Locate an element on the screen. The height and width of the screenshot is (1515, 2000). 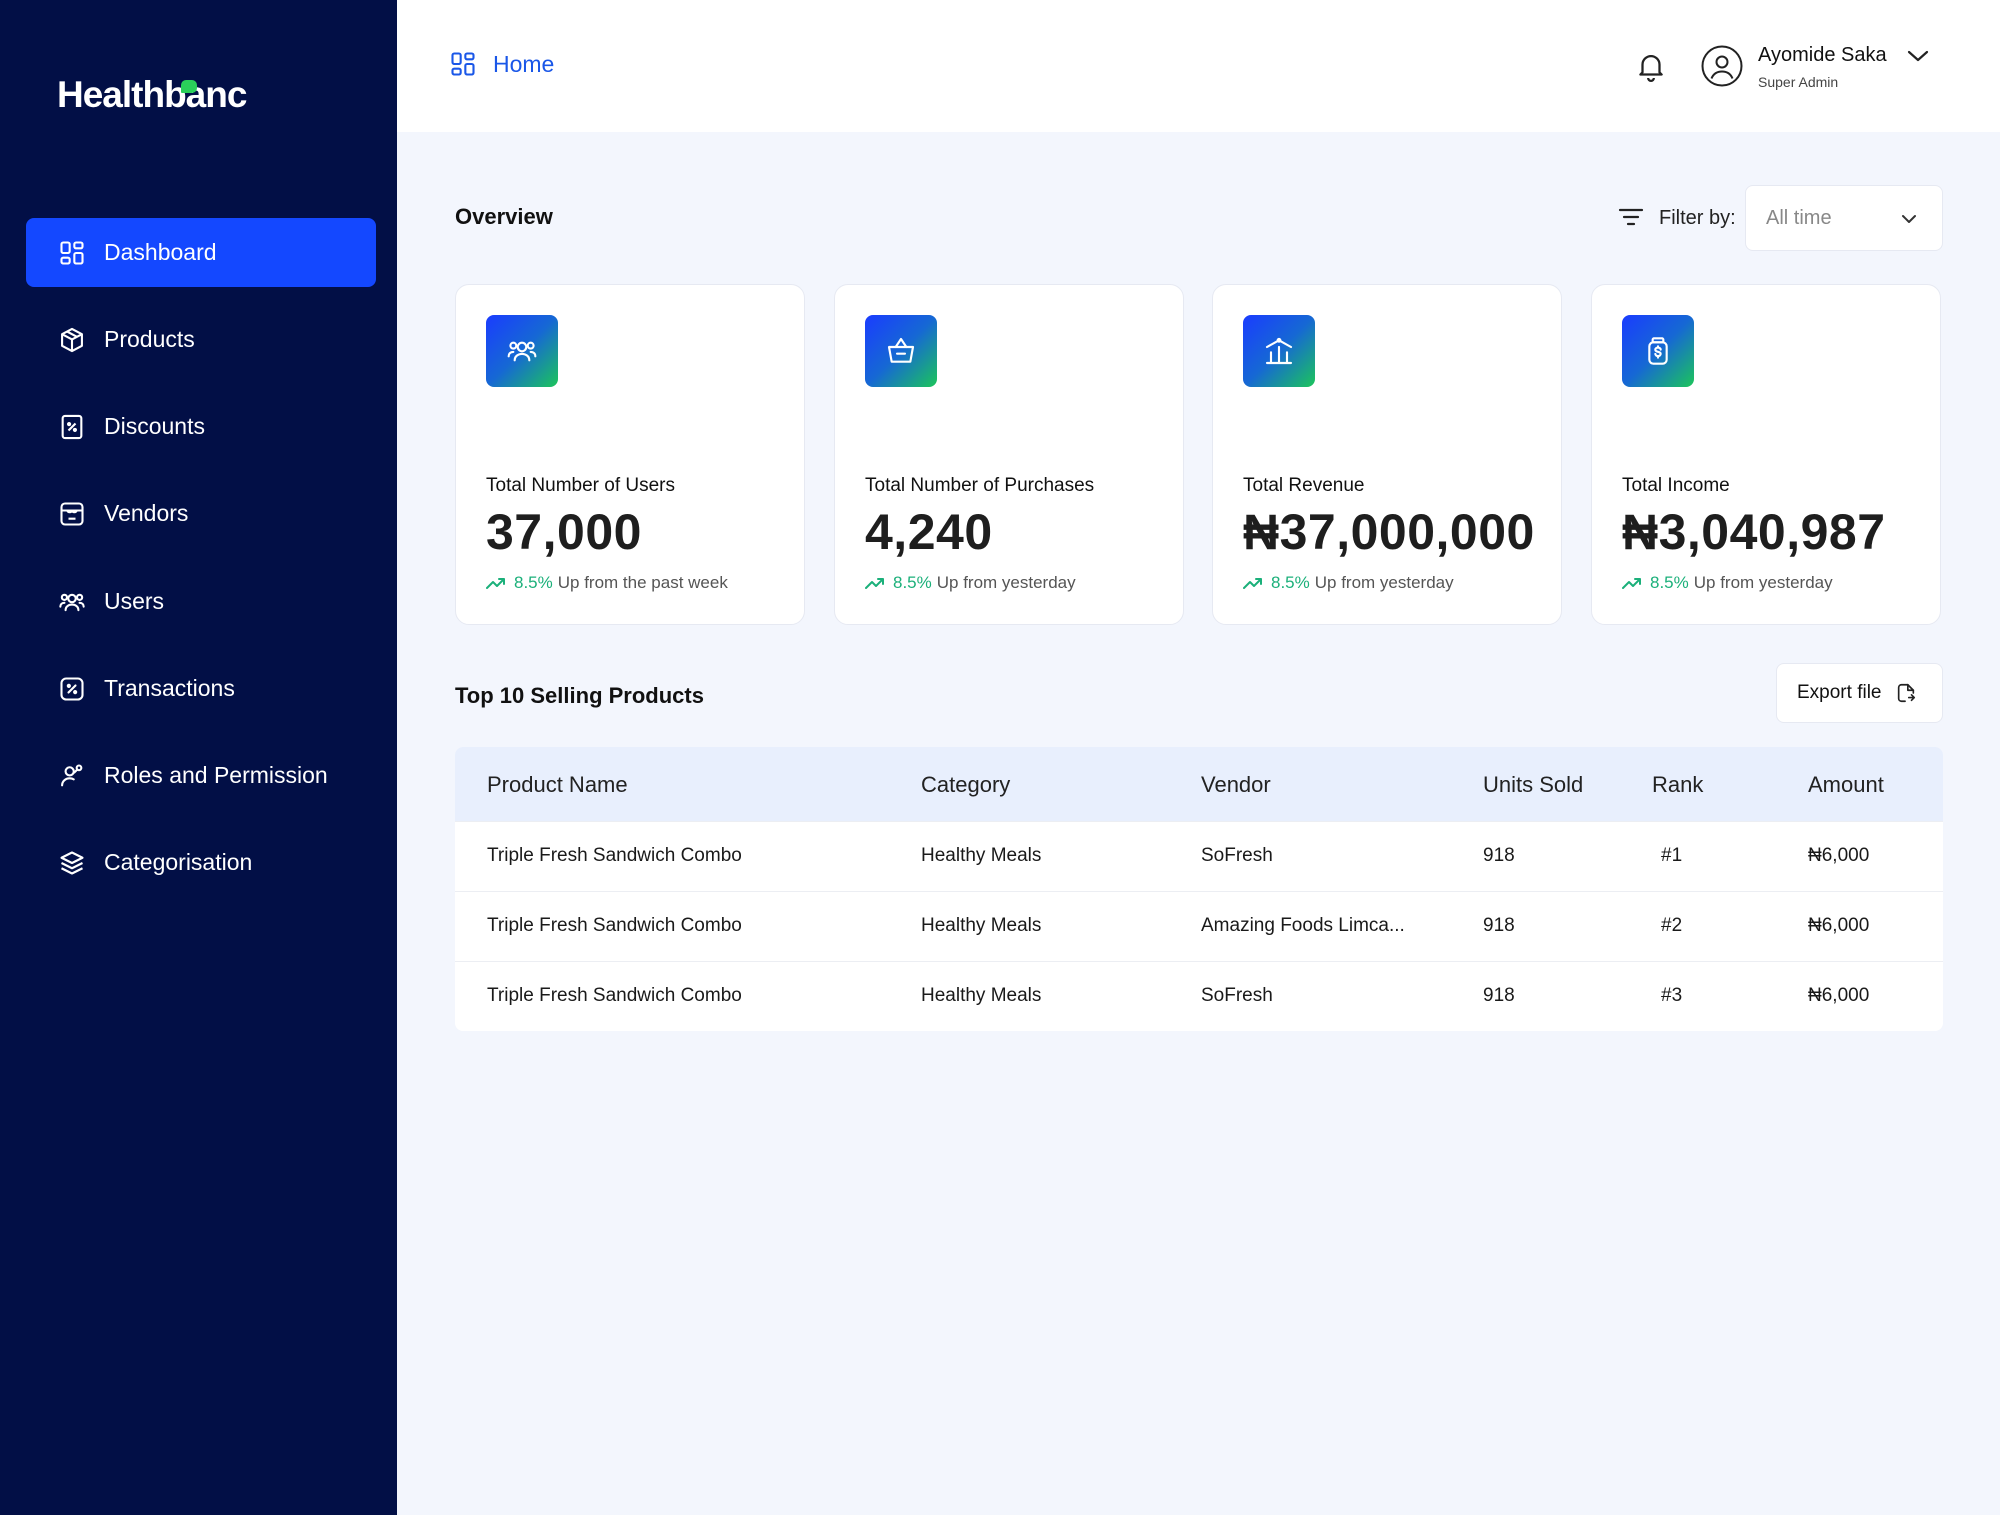
transaction-icon is located at coordinates (72, 689).